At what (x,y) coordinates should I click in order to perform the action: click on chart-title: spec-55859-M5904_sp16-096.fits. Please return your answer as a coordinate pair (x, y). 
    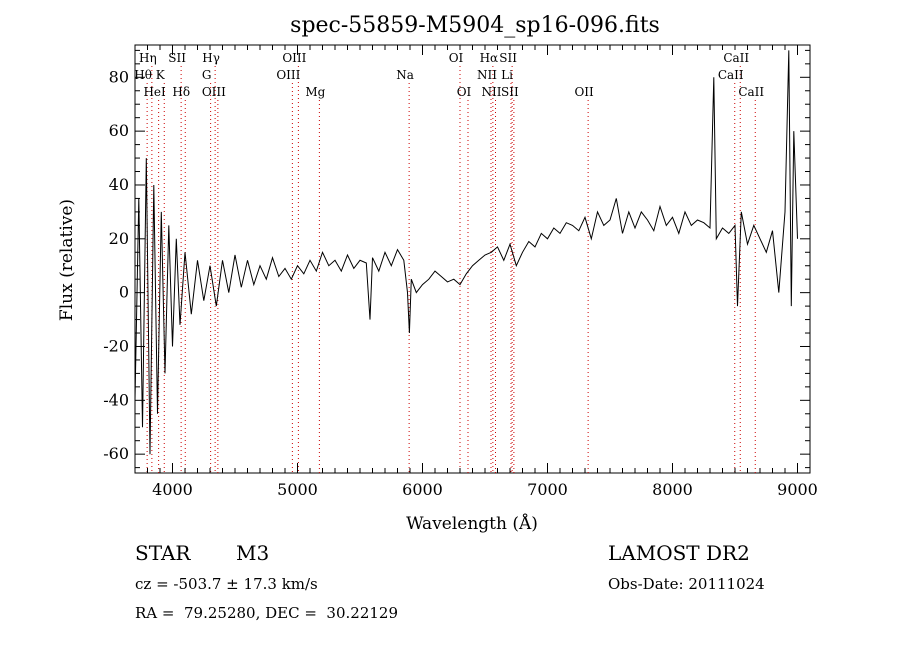
    Looking at the image, I should click on (475, 25).